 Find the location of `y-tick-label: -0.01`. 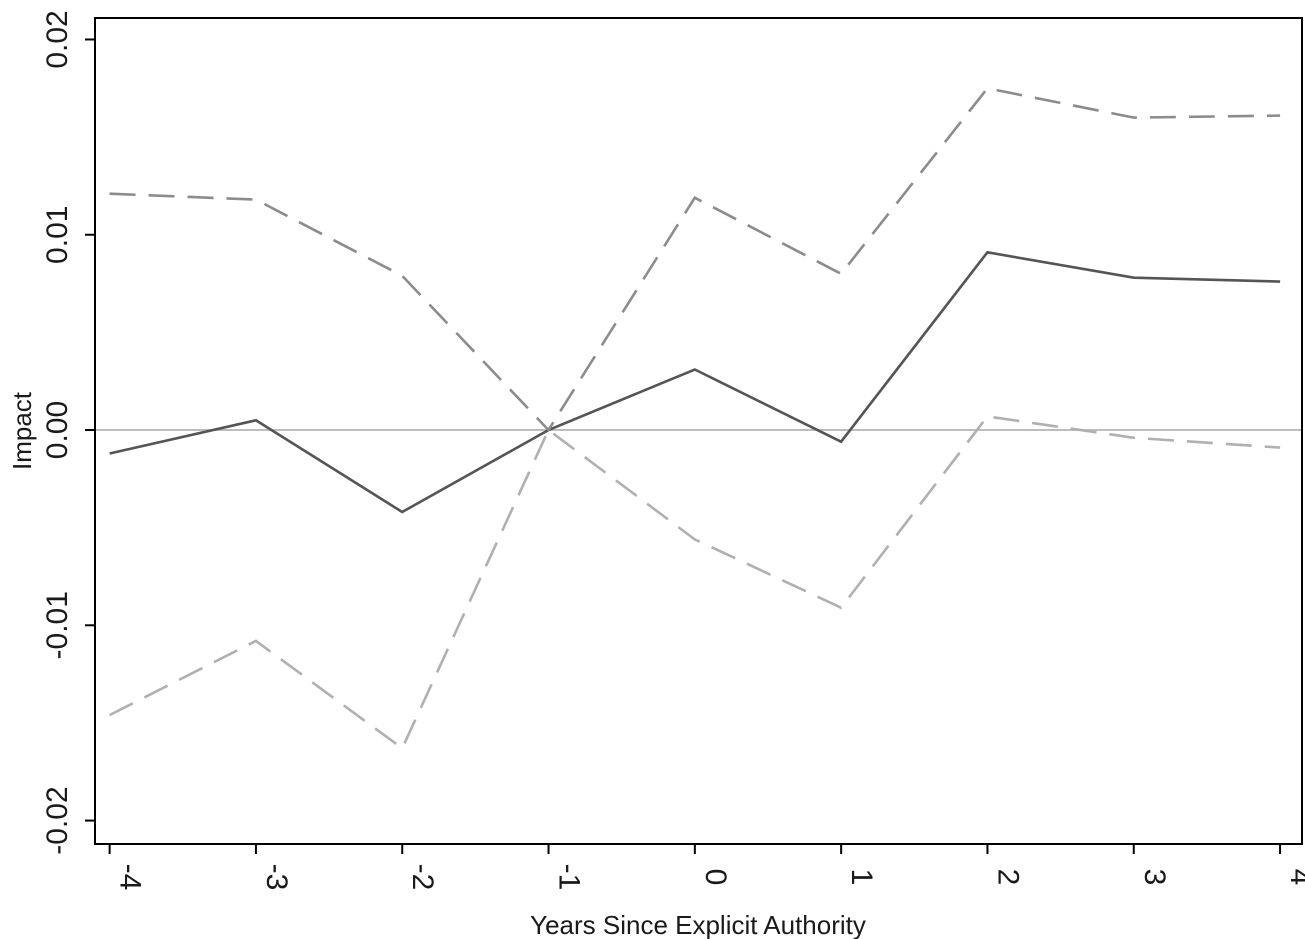

y-tick-label: -0.01 is located at coordinates (57, 625).